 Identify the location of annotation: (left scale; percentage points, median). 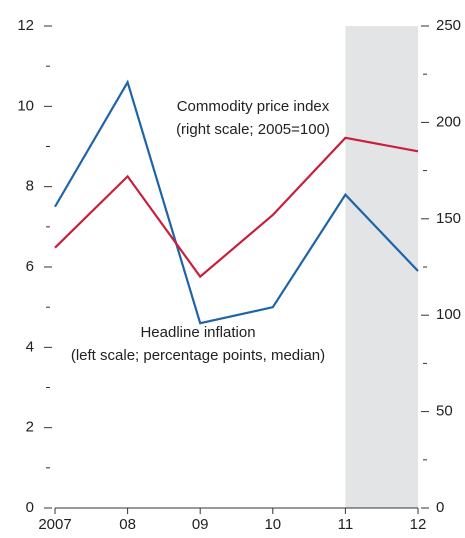
(198, 355).